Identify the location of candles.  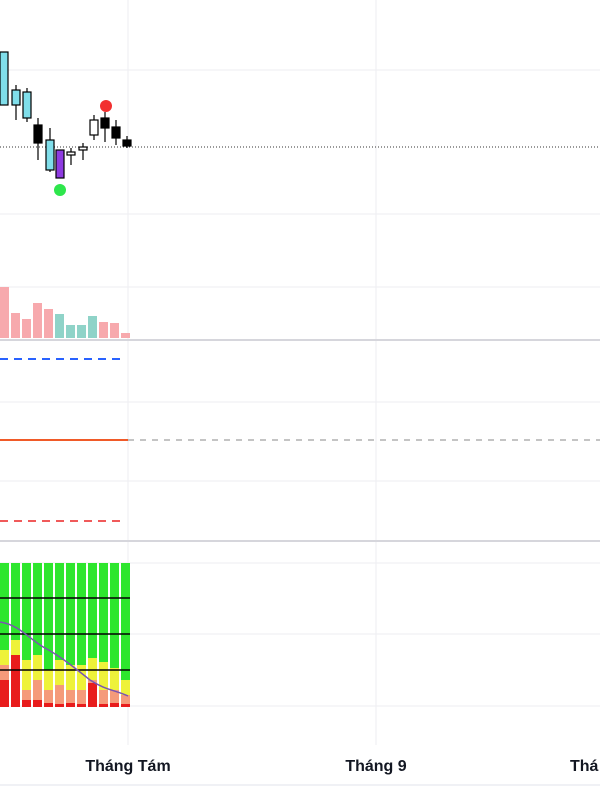
(66, 115).